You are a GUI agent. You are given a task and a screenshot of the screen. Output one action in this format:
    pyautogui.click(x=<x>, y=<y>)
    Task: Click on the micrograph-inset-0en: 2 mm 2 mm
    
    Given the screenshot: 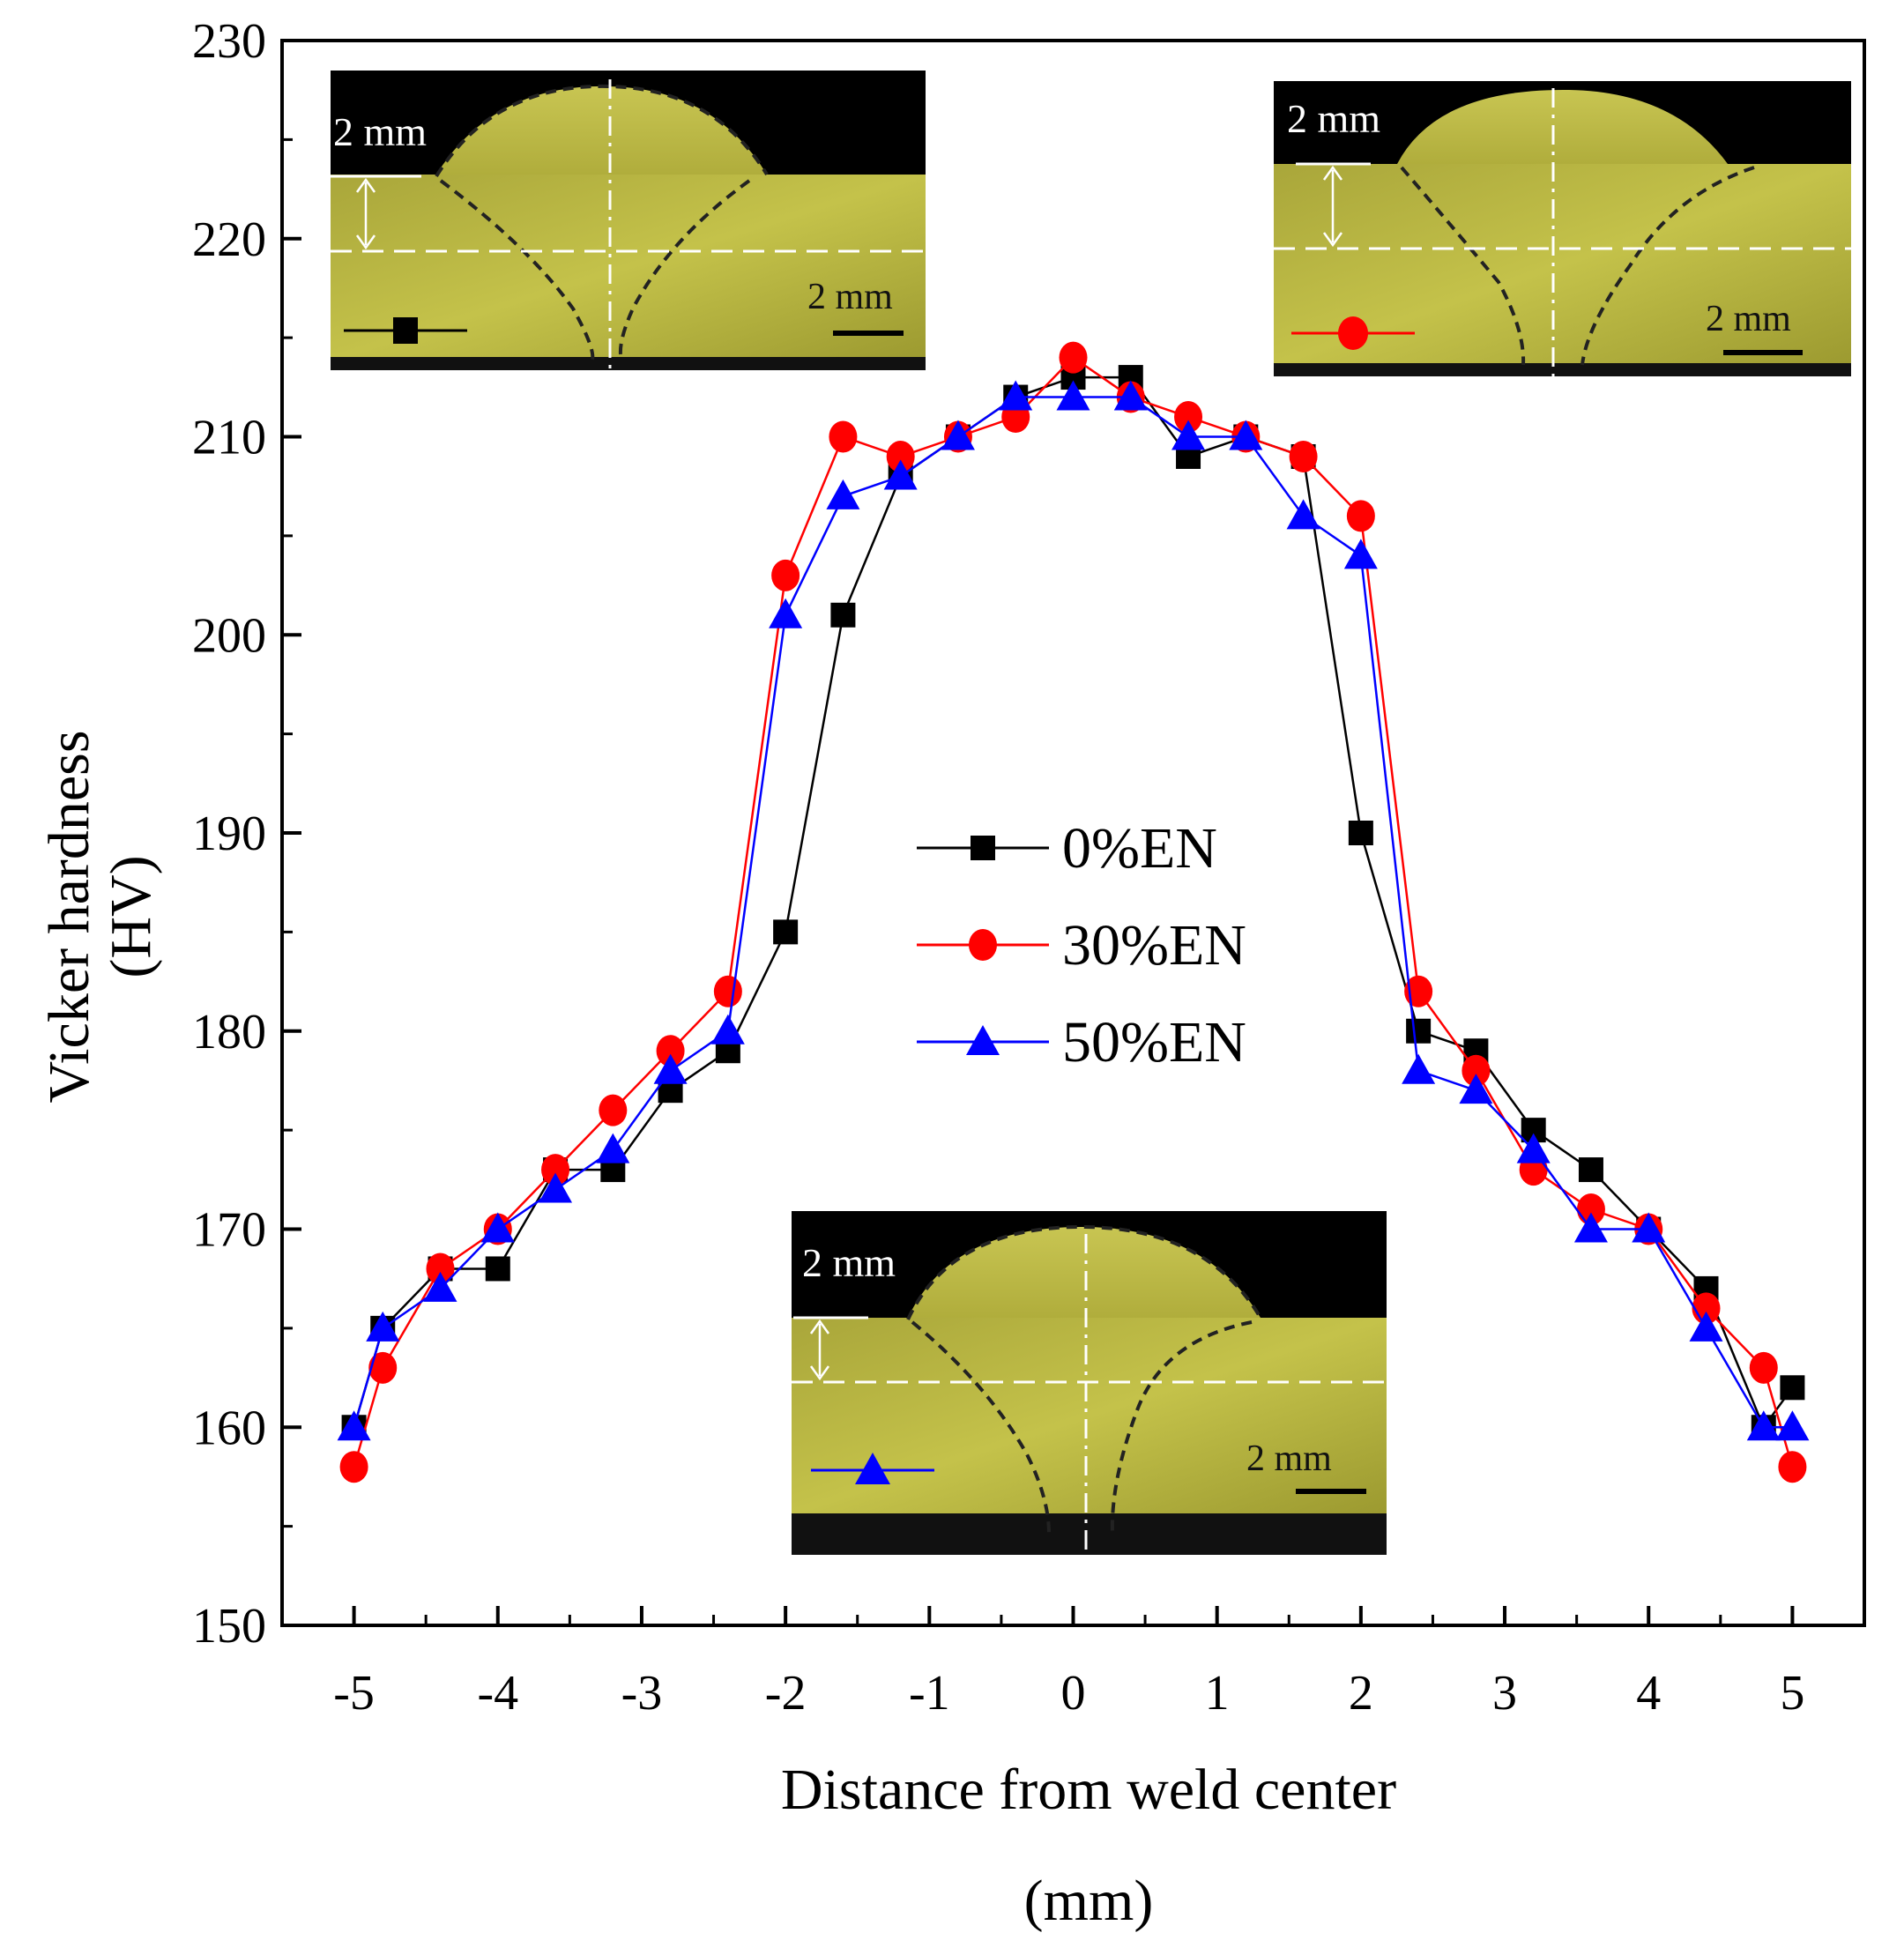 What is the action you would take?
    pyautogui.click(x=628, y=221)
    